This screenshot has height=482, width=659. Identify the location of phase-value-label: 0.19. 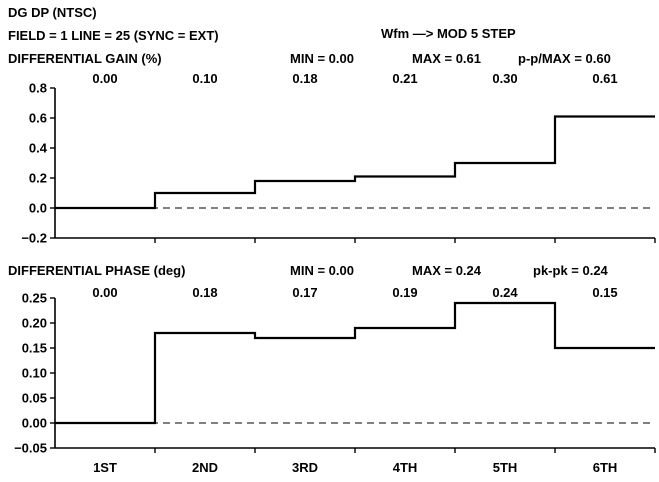
(404, 292).